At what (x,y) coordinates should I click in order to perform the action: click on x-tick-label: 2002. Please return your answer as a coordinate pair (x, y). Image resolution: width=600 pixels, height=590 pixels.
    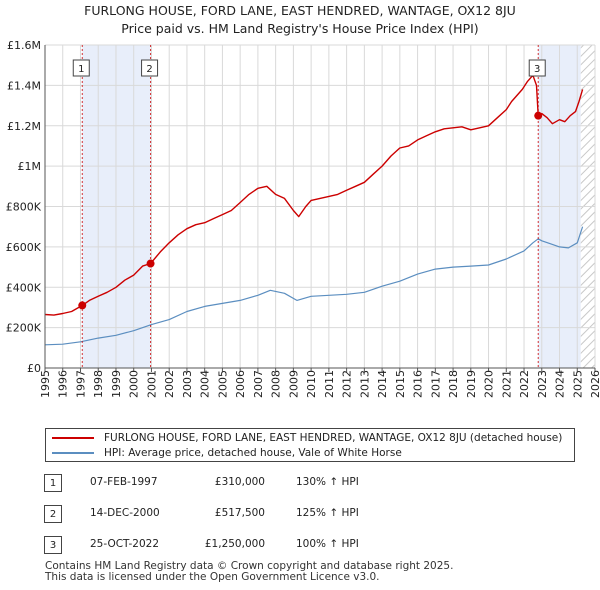
    Looking at the image, I should click on (169, 384).